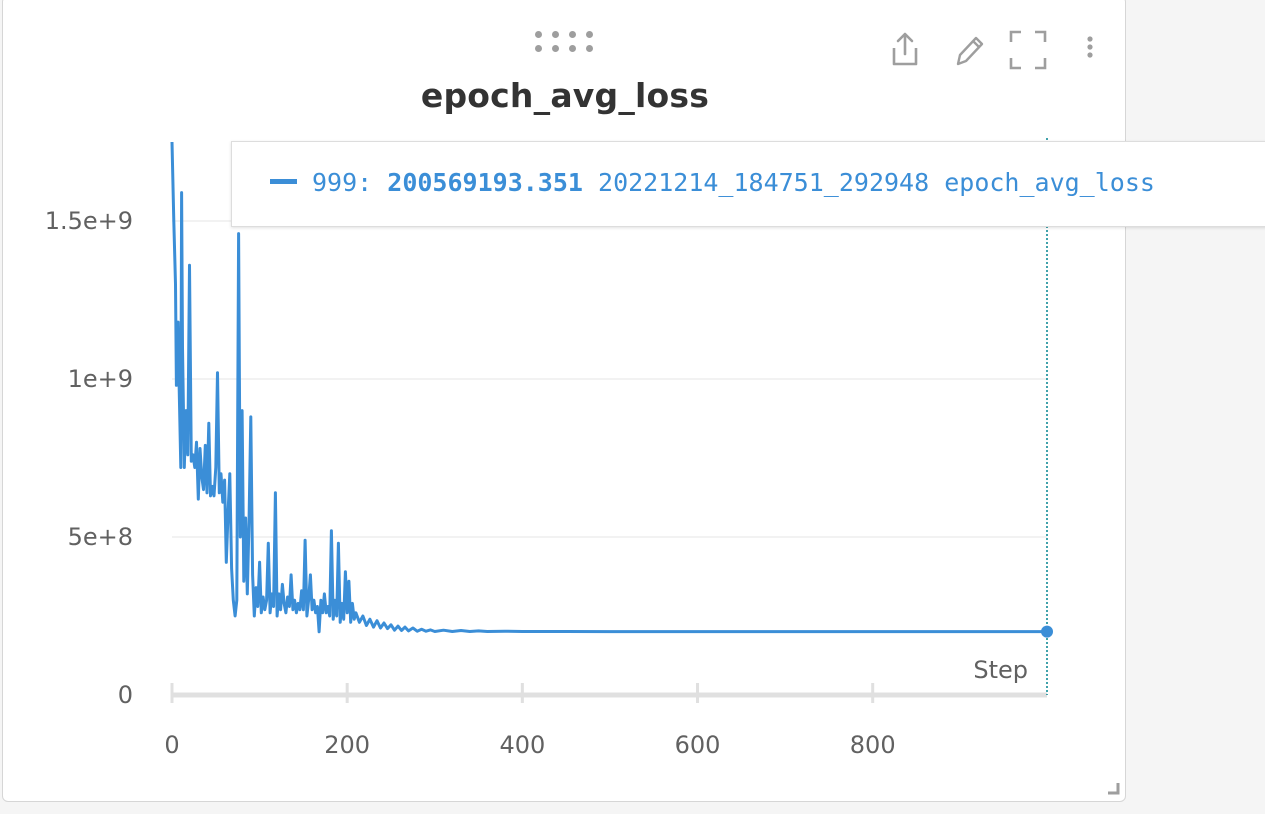 This screenshot has height=814, width=1265. What do you see at coordinates (485, 182) in the screenshot?
I see `tooltip-value: 200569193.351` at bounding box center [485, 182].